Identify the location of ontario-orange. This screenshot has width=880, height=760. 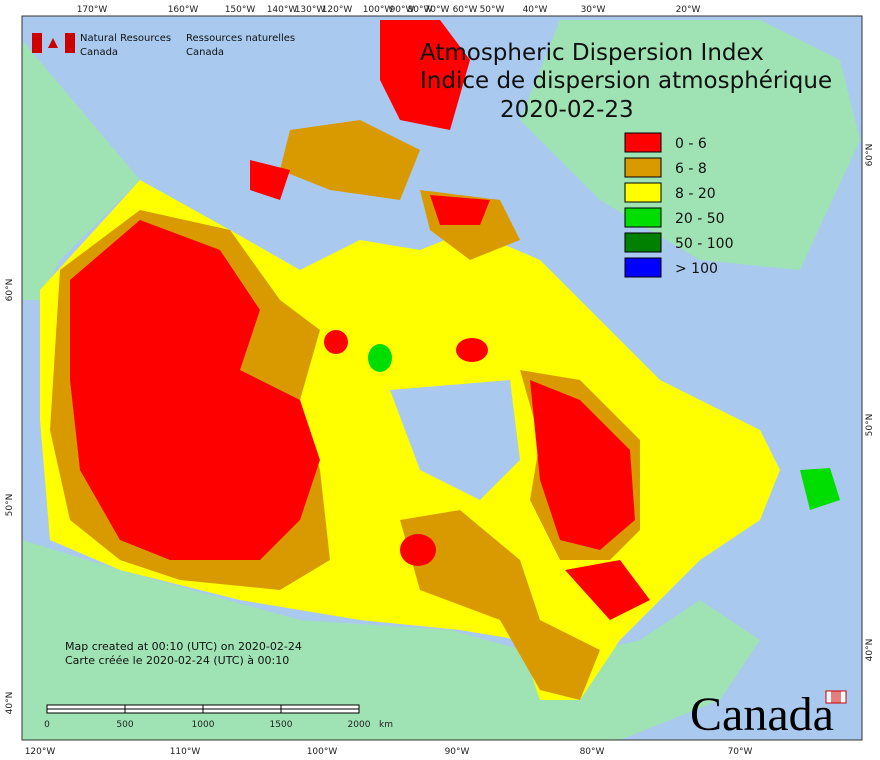
(500, 605).